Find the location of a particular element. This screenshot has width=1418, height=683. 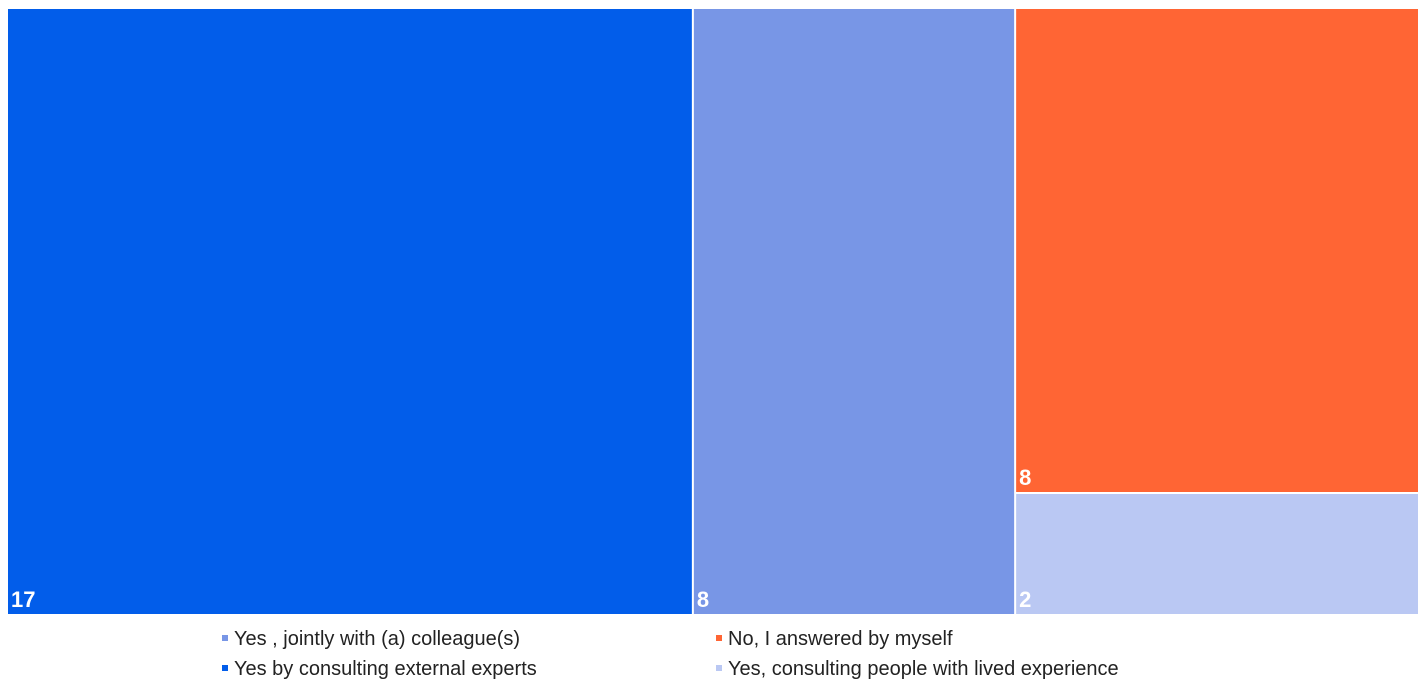

legend-item-external-experts: Yes by consulting external experts is located at coordinates (379, 669).